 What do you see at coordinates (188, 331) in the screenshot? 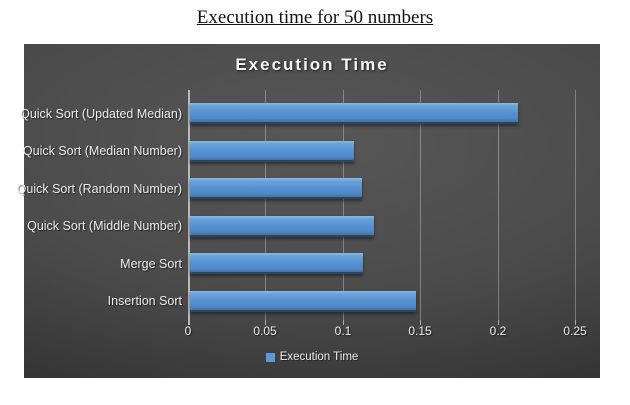
I see `x-tick-label: 0` at bounding box center [188, 331].